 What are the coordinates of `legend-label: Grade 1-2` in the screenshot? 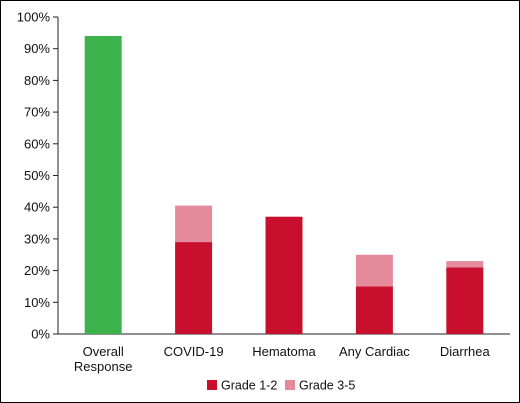 It's located at (249, 386).